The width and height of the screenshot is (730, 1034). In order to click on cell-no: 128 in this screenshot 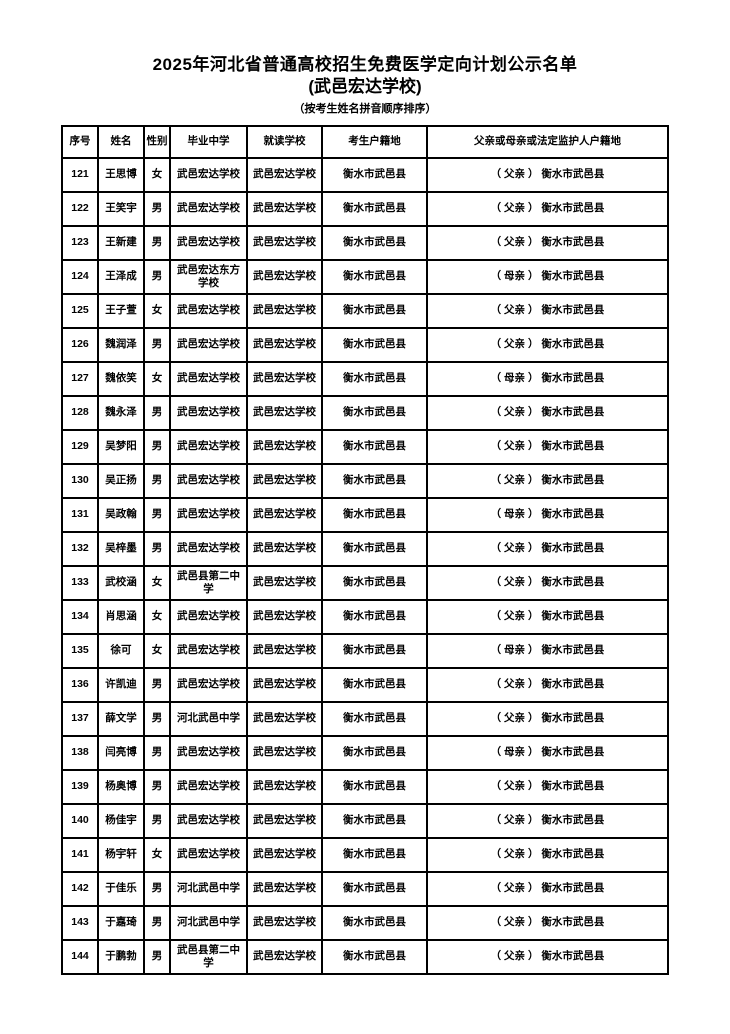, I will do `click(80, 412)`.